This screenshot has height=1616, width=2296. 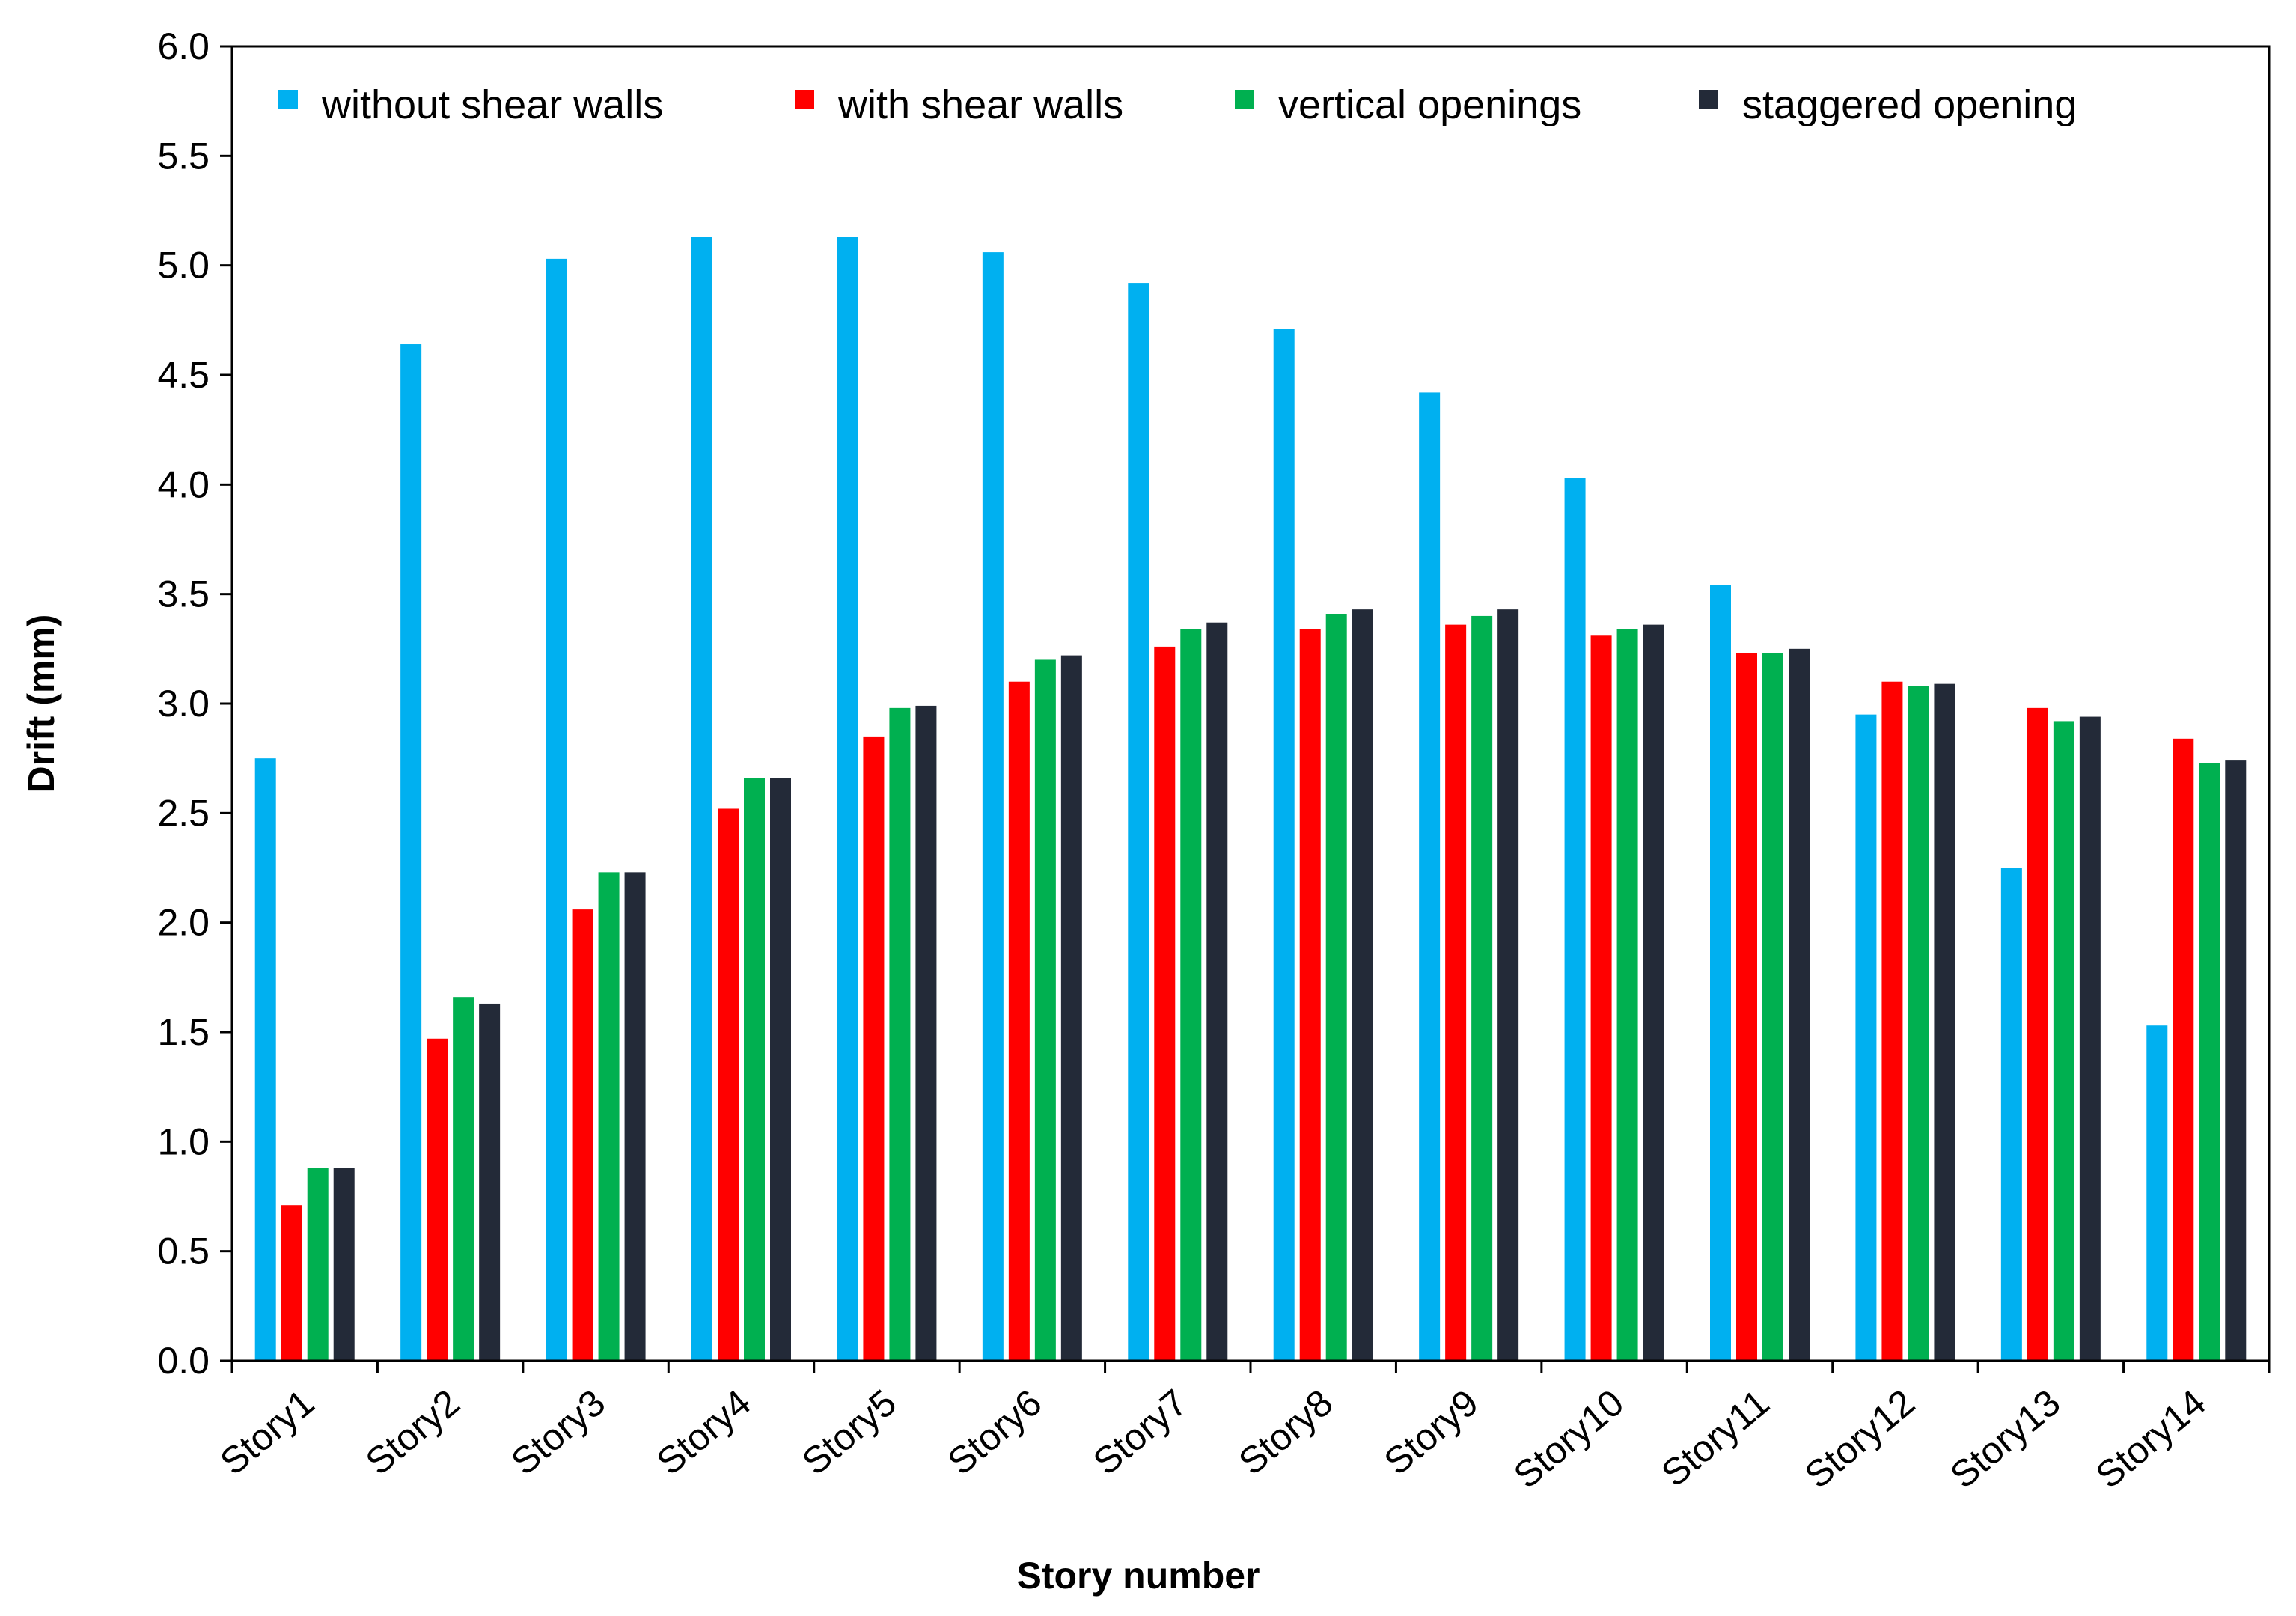 What do you see at coordinates (1045, 1010) in the screenshot?
I see `bar-vertical-openings-story6` at bounding box center [1045, 1010].